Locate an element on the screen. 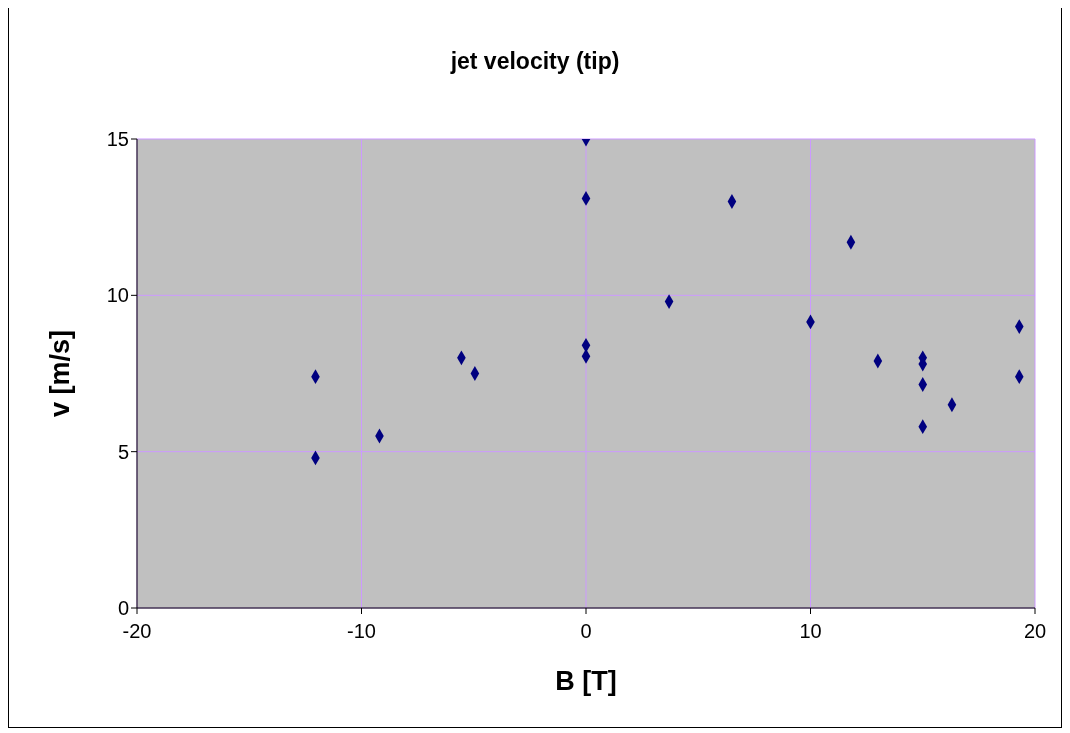 This screenshot has height=733, width=1070. x-tick-label: 0 is located at coordinates (586, 631).